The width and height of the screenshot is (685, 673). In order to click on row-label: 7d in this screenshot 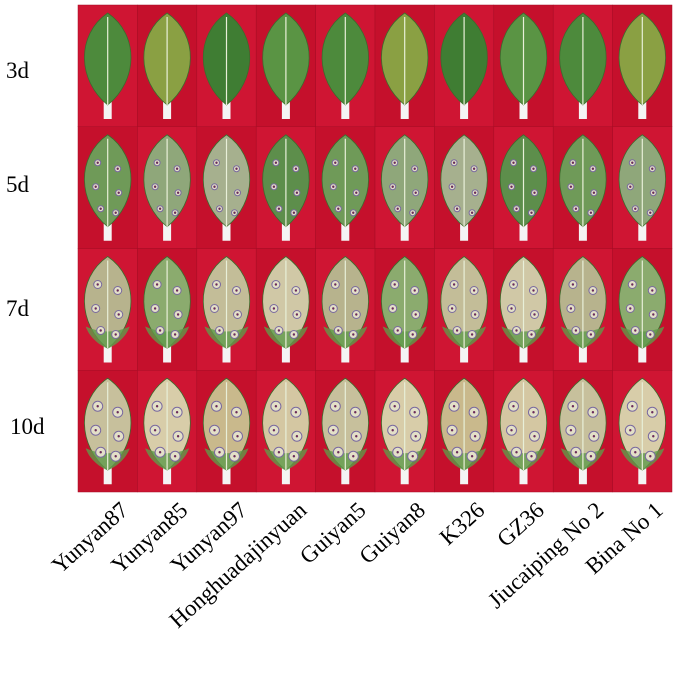, I will do `click(18, 308)`.